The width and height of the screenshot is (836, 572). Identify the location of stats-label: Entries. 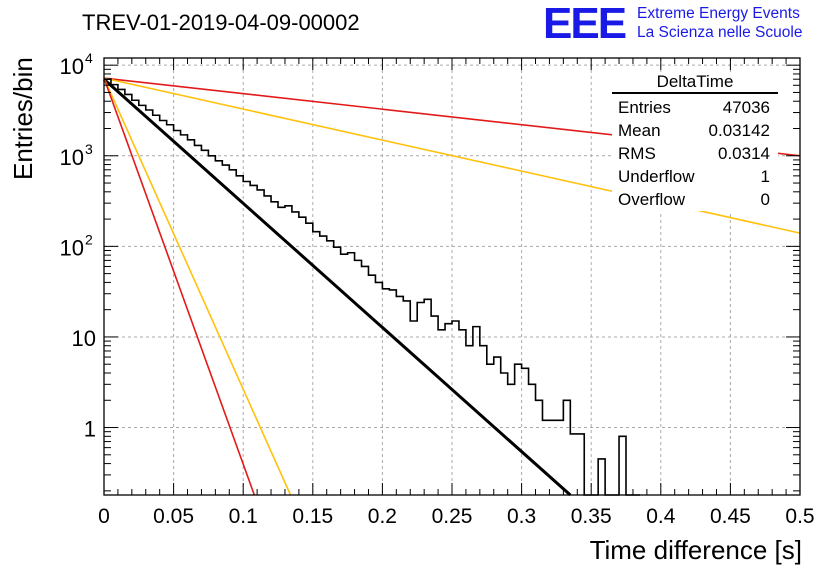
(644, 107).